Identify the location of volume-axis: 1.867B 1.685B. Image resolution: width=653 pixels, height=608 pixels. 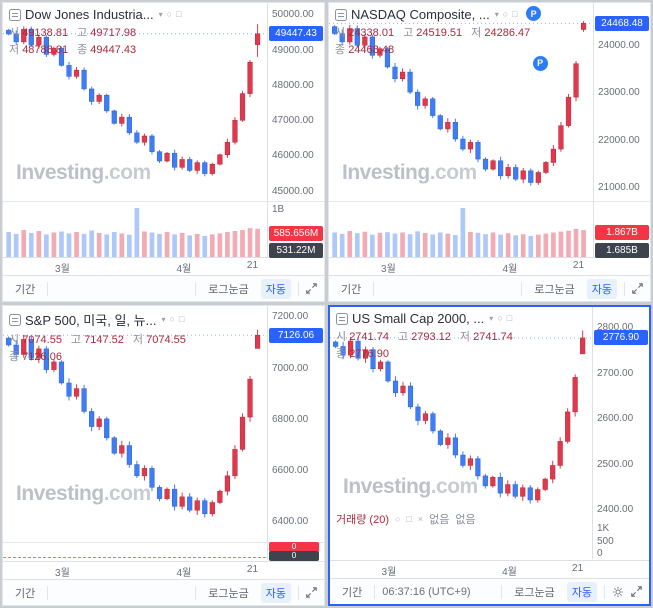
(621, 230).